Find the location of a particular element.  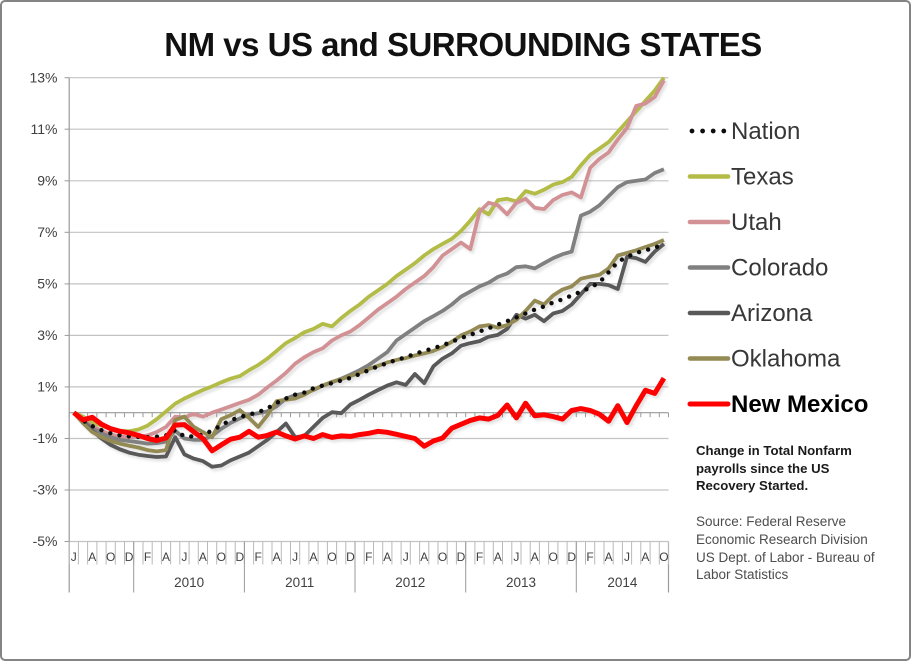

svg-text: 13% is located at coordinates (43, 77).